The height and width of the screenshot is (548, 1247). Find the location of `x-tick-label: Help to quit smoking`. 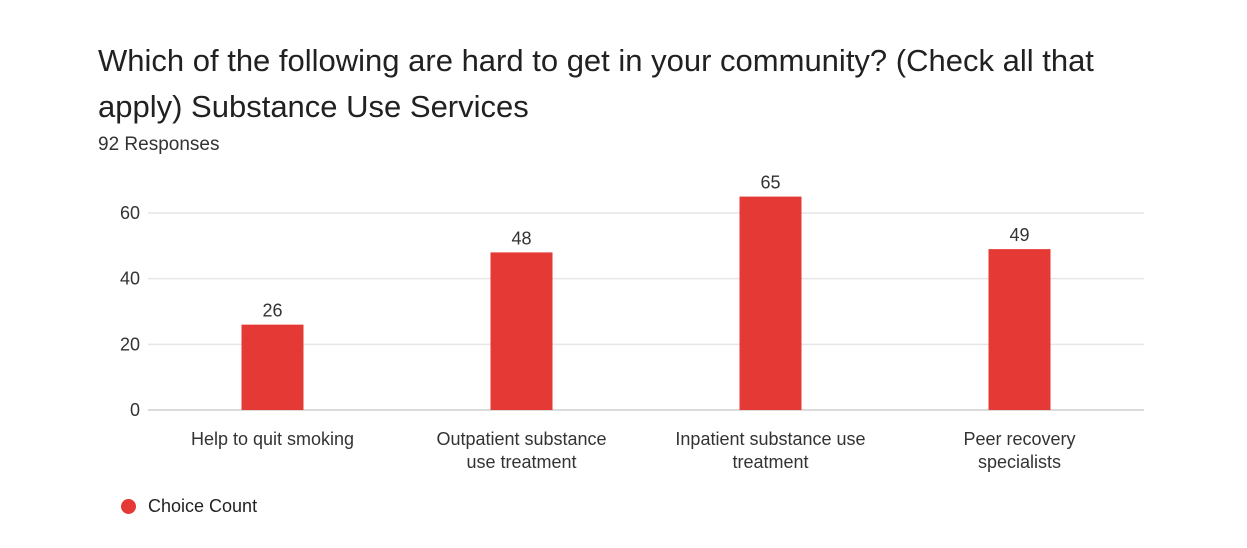

x-tick-label: Help to quit smoking is located at coordinates (272, 439).